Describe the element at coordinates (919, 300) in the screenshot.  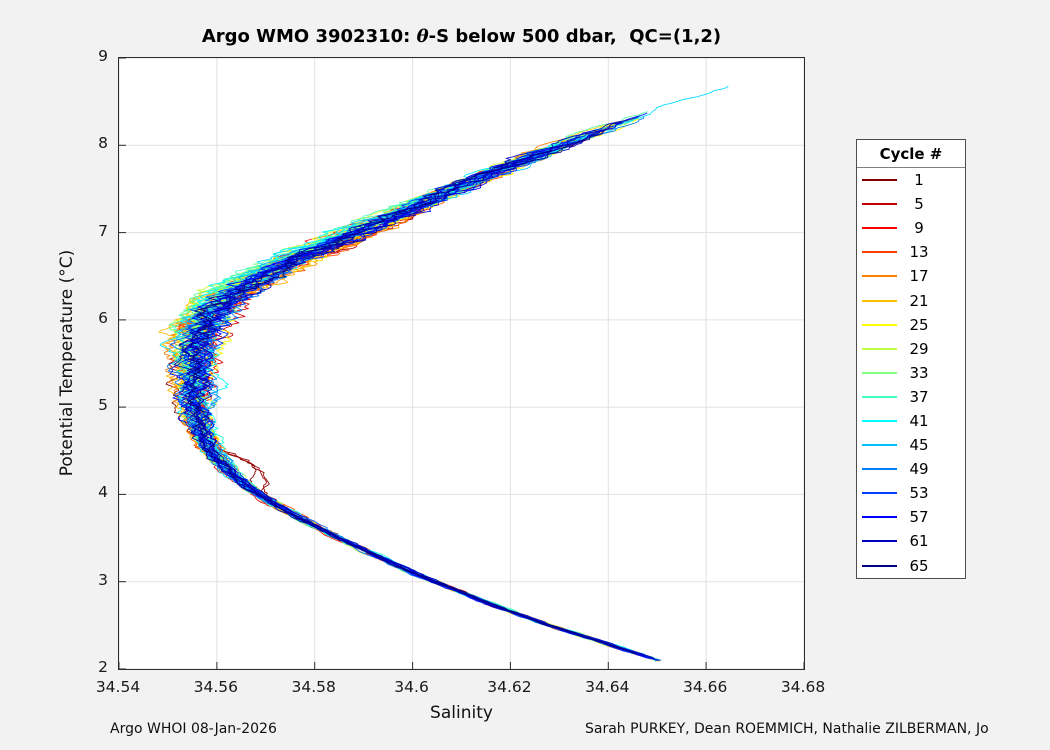
I see `legend-entry-label: 21` at that location.